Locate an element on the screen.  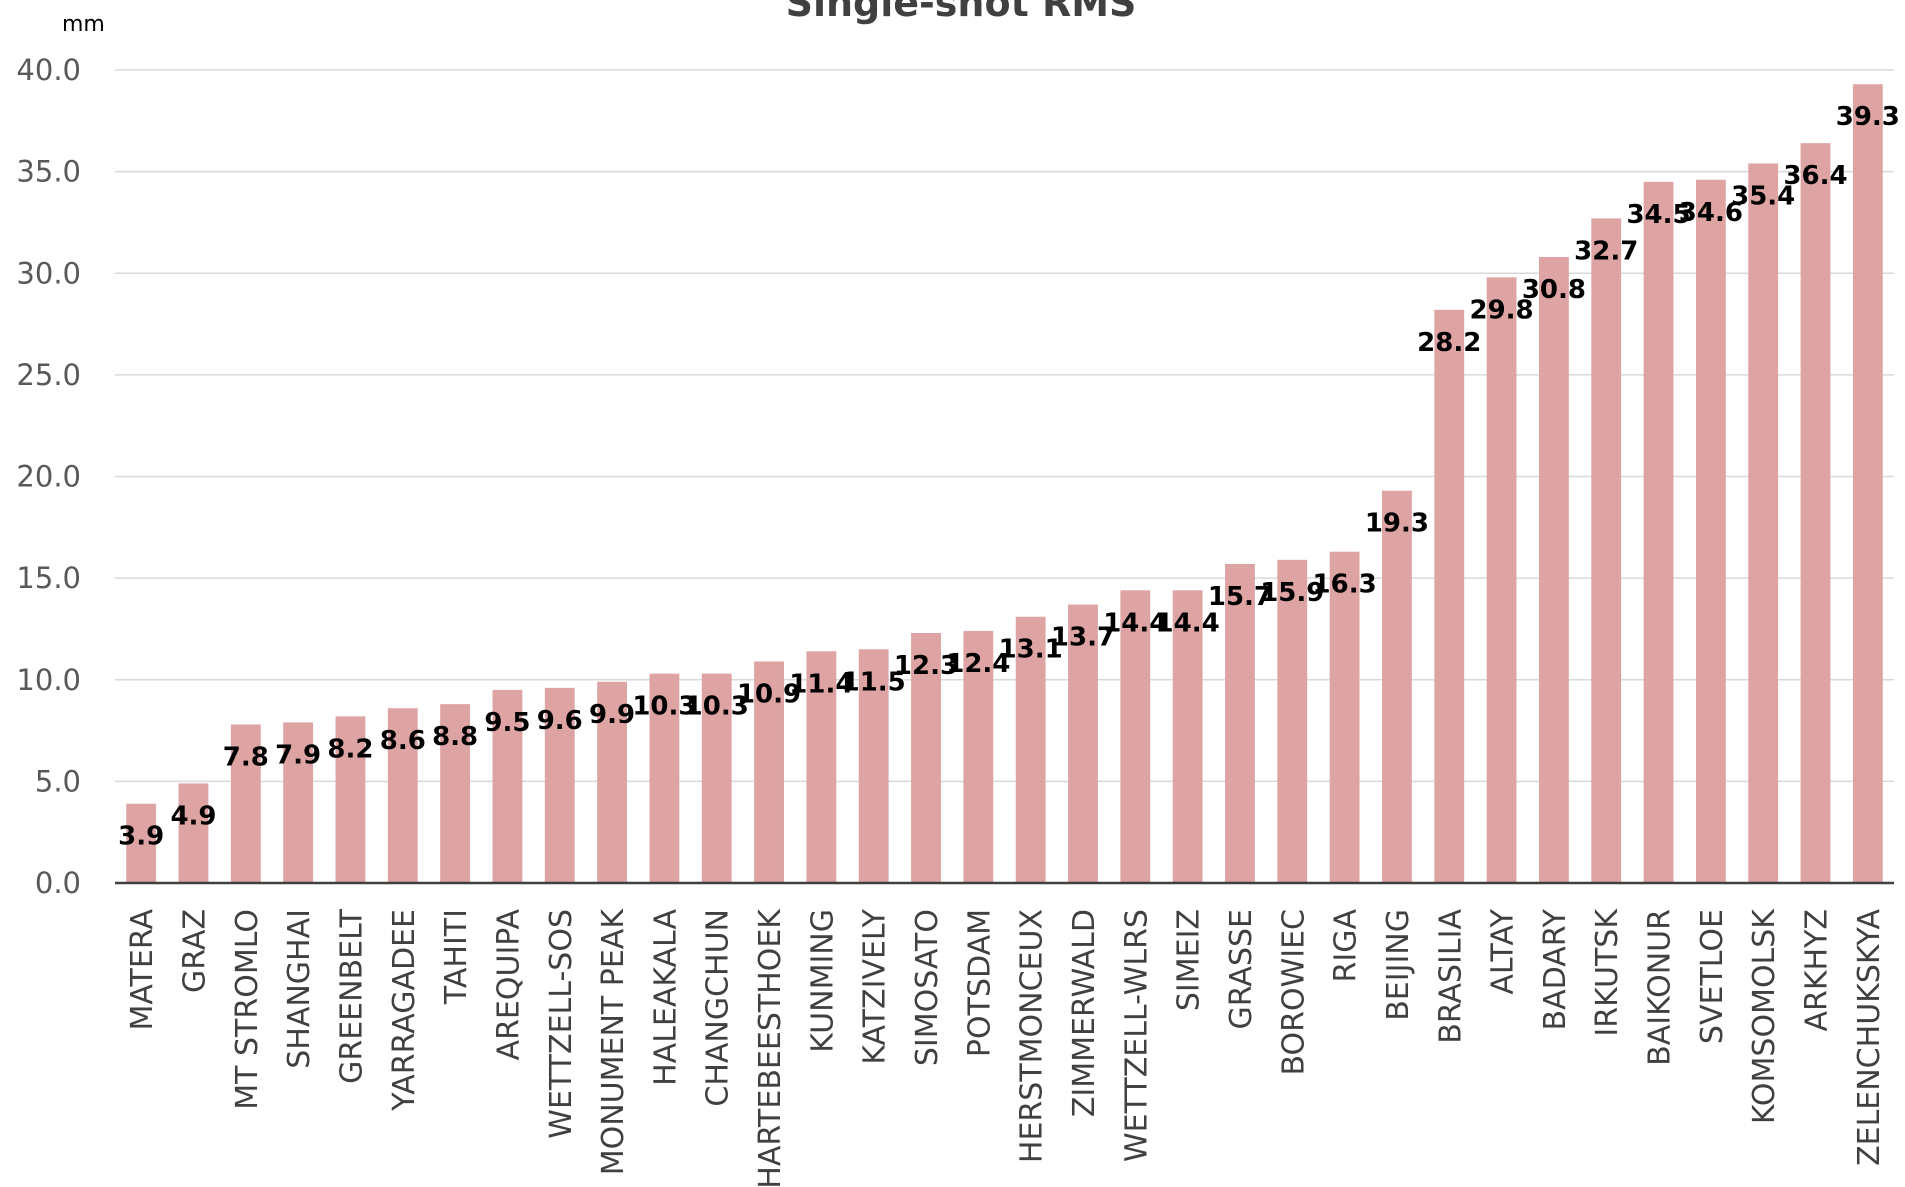
x-tick-label: HALEAKALA is located at coordinates (665, 997).